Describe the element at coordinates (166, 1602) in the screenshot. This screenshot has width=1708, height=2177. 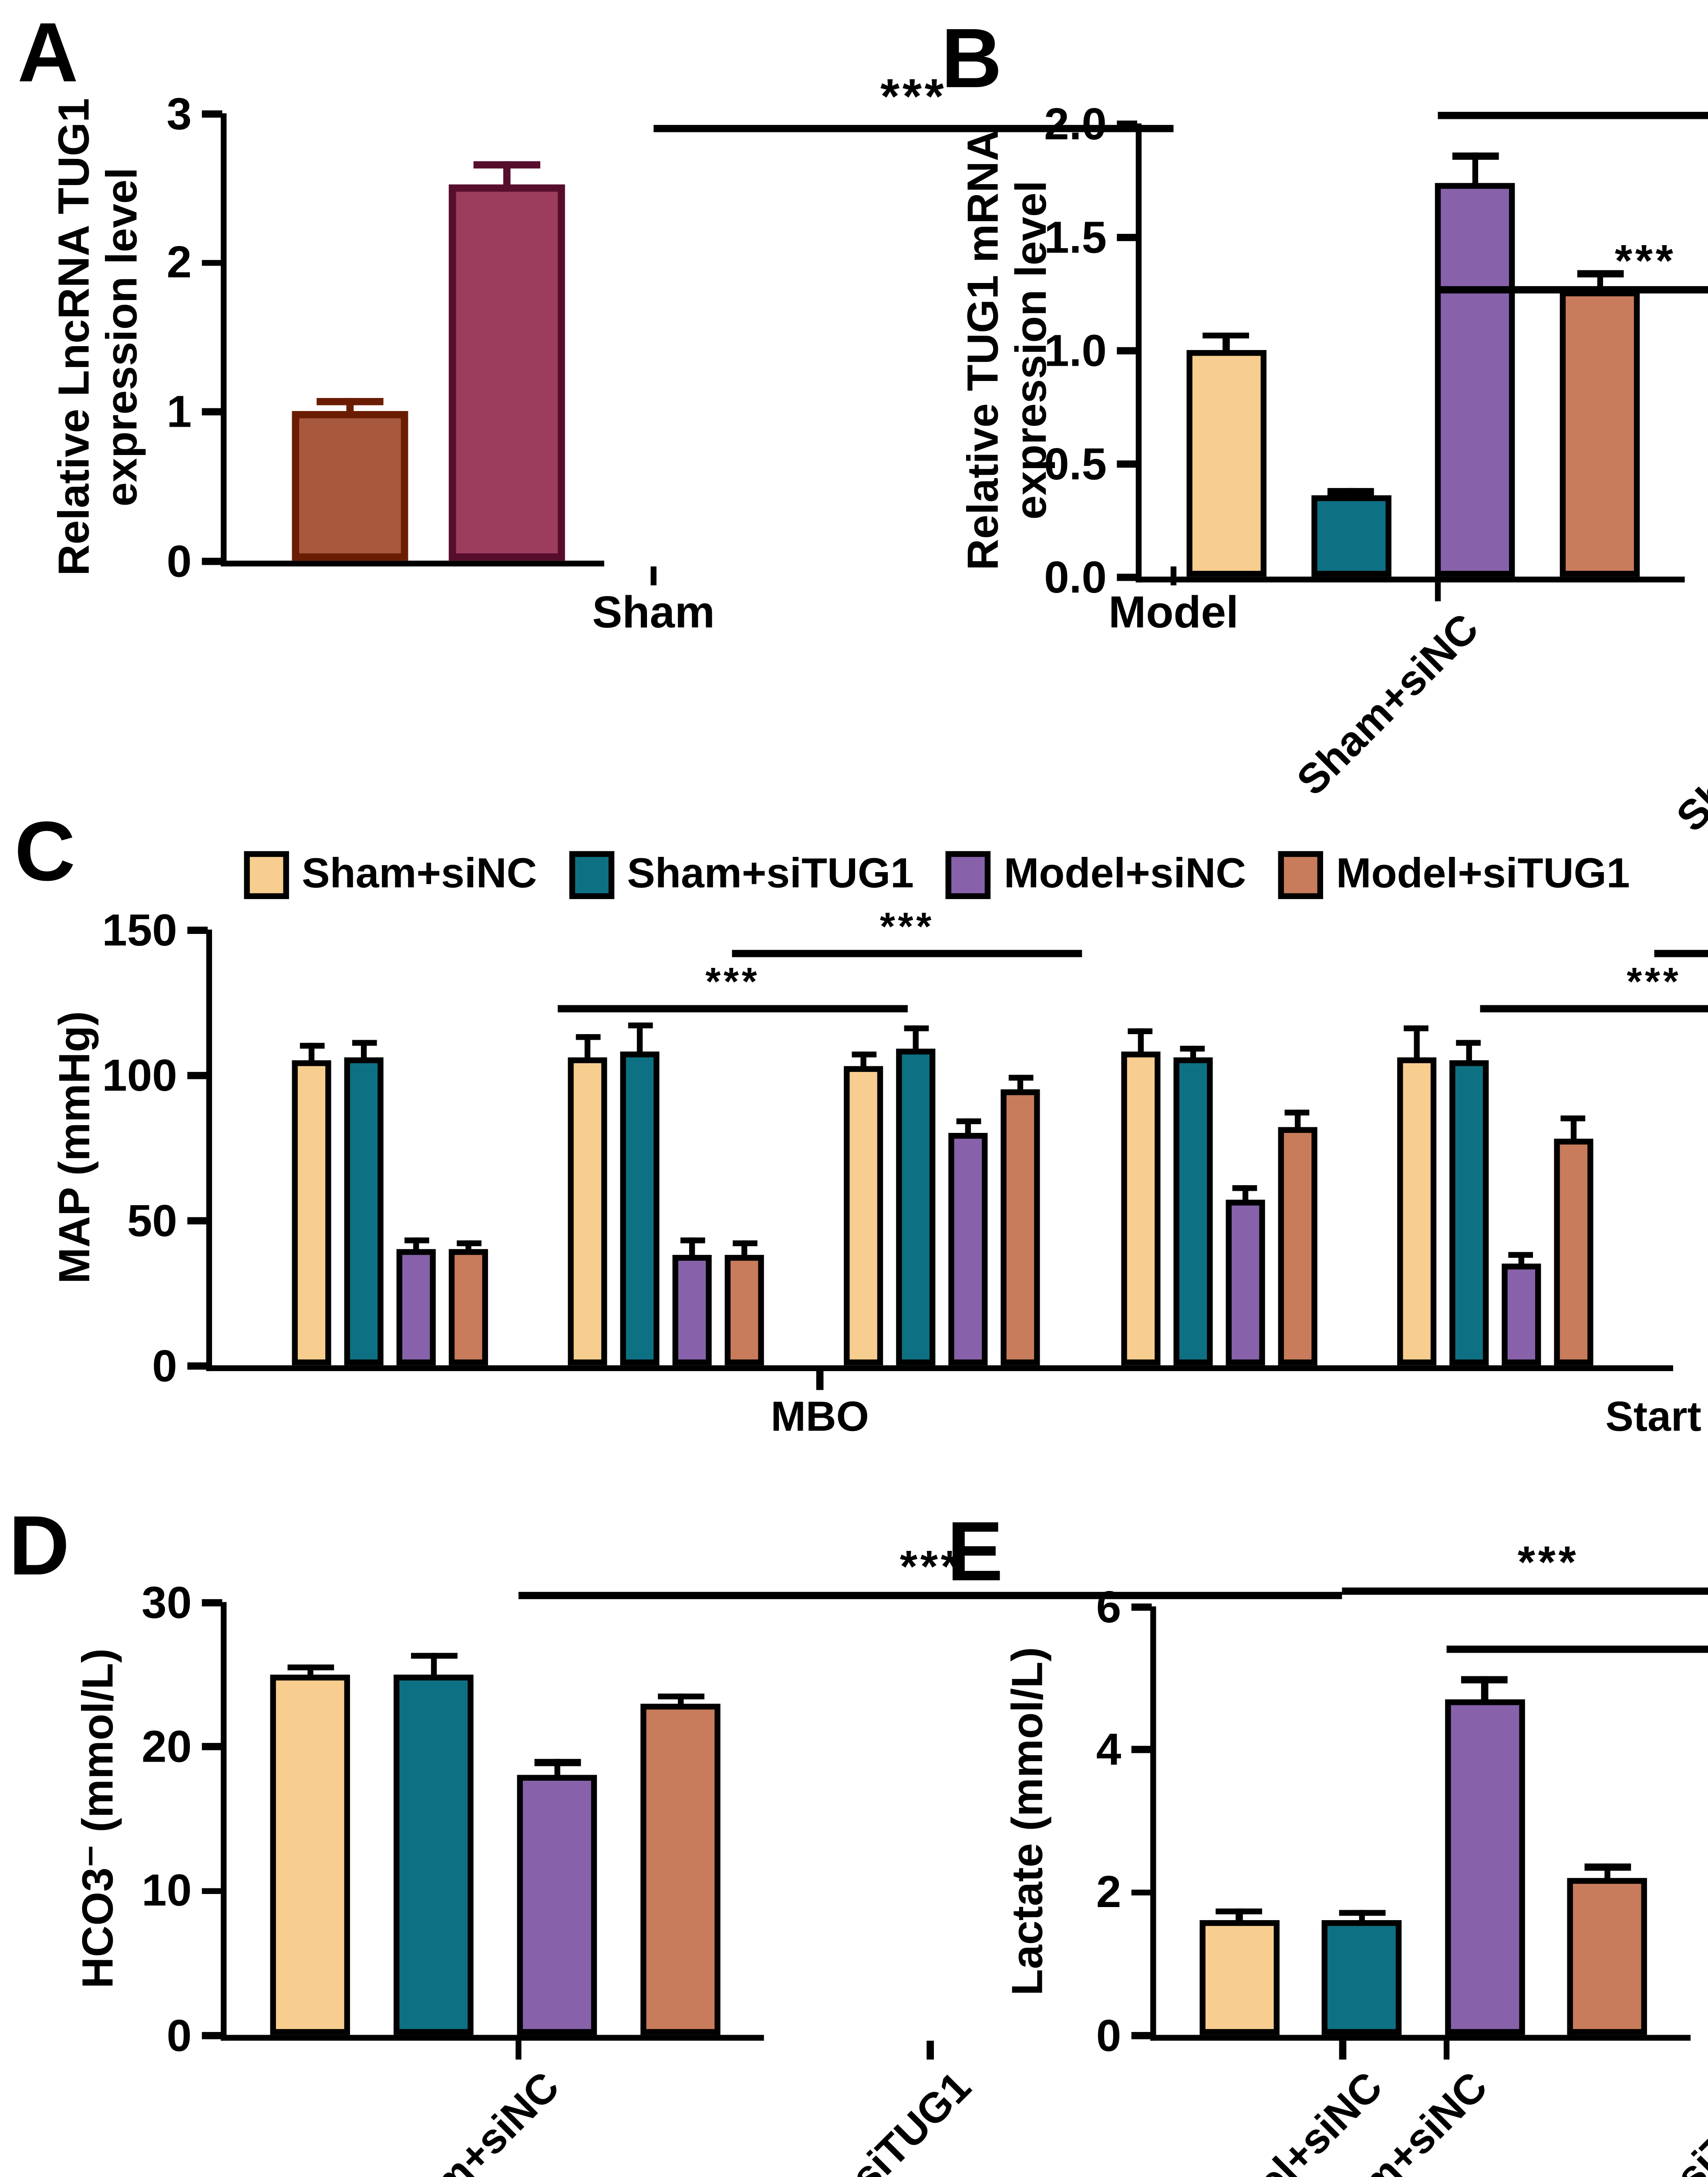
I see `y-tick-label: 30` at that location.